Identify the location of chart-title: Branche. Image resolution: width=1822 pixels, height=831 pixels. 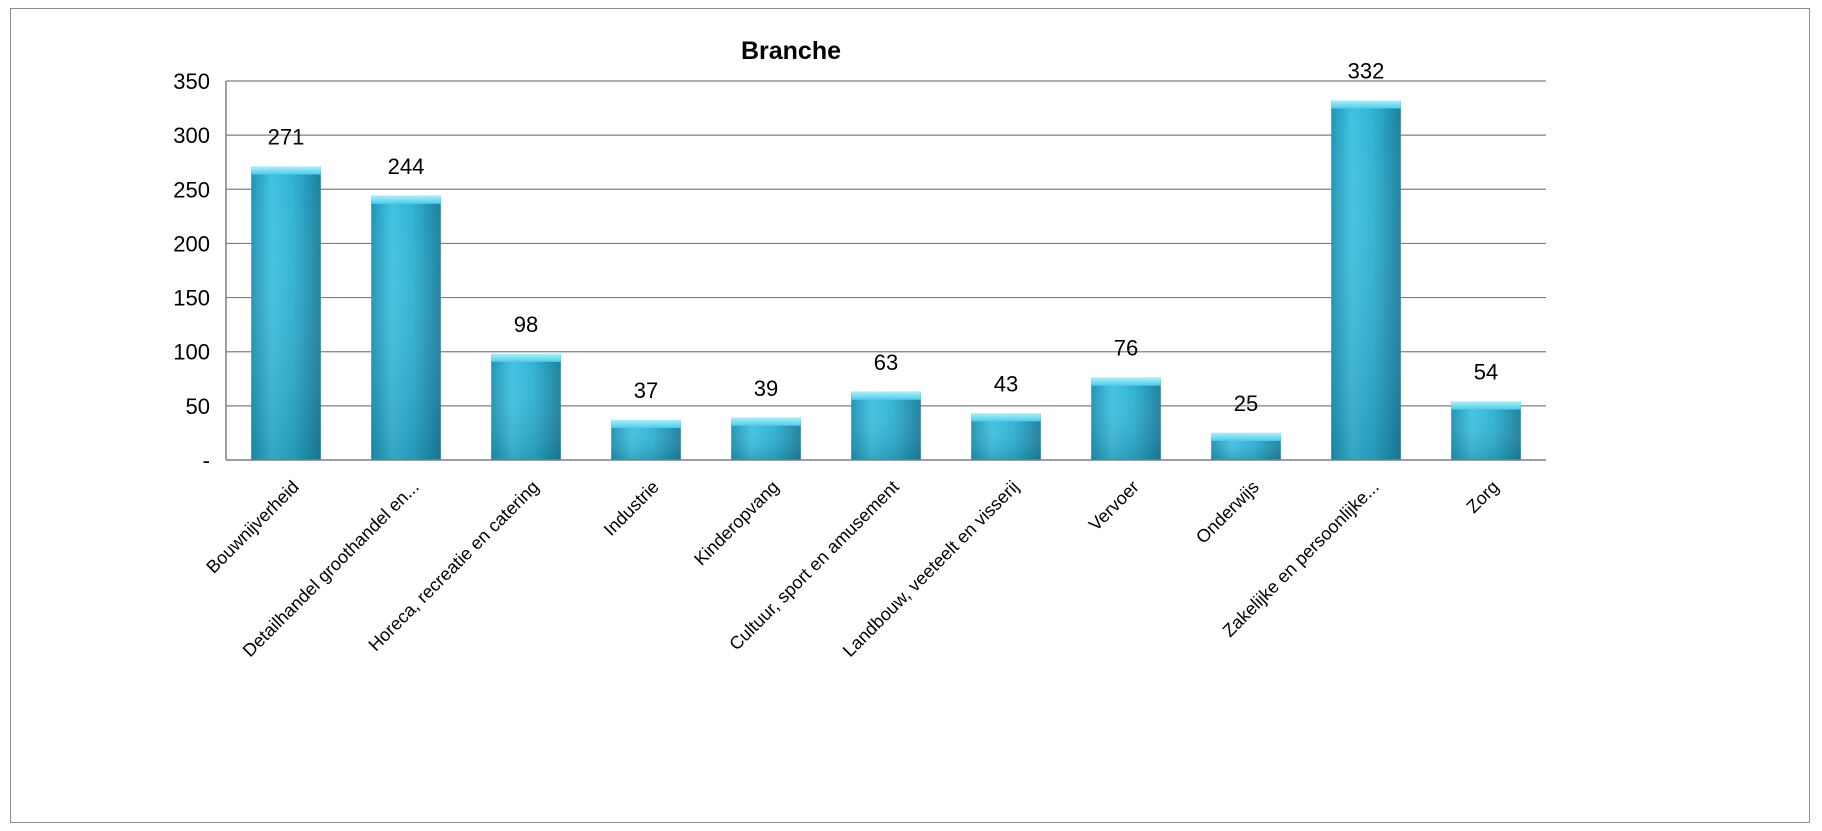
(791, 51).